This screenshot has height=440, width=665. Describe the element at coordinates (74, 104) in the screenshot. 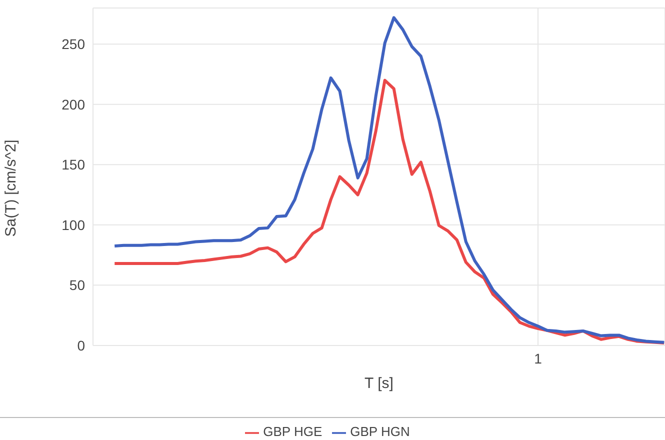

I see `y-tick-label: 200` at that location.